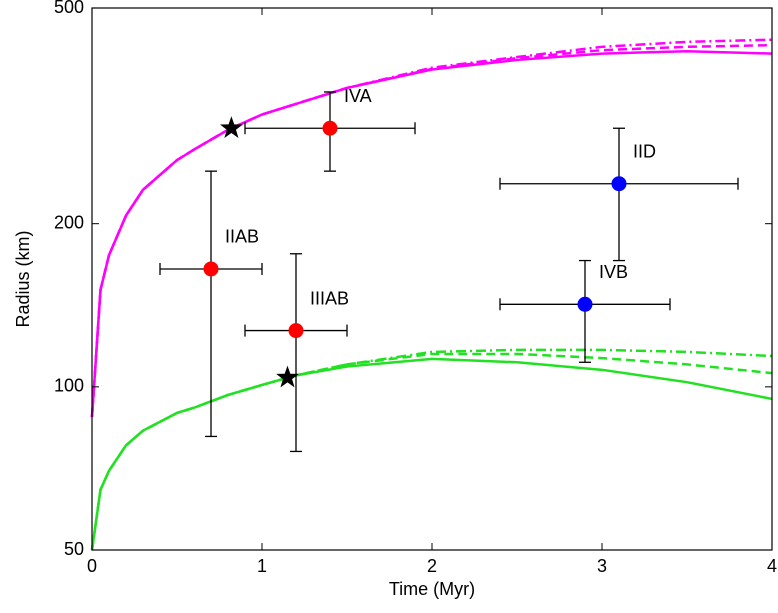 The height and width of the screenshot is (613, 778). What do you see at coordinates (772, 566) in the screenshot?
I see `x-tick-label: 4` at bounding box center [772, 566].